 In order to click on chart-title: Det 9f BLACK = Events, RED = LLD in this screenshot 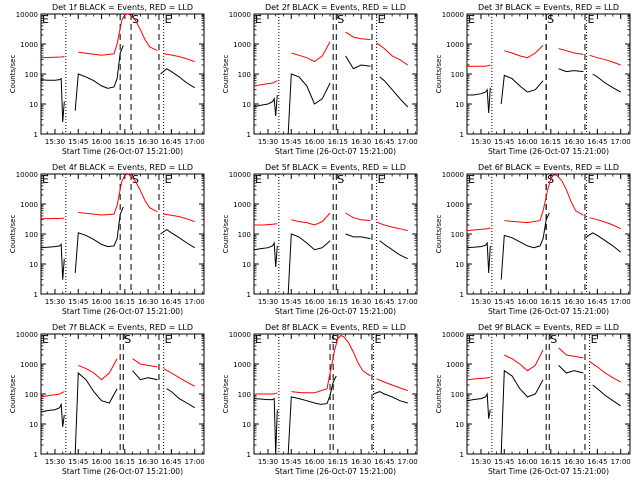, I will do `click(548, 327)`.